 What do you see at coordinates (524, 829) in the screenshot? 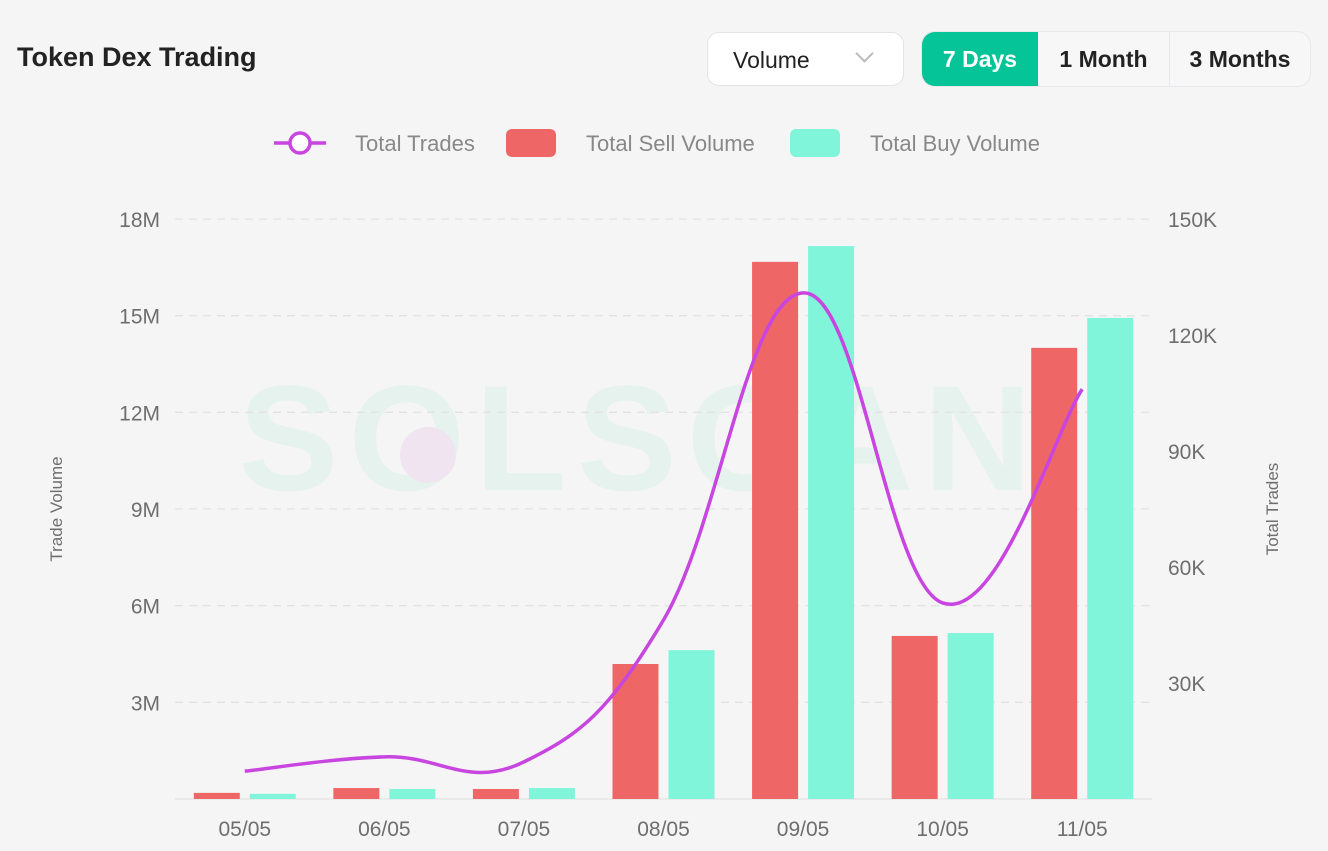
I see `x-tick-label: 07/05` at bounding box center [524, 829].